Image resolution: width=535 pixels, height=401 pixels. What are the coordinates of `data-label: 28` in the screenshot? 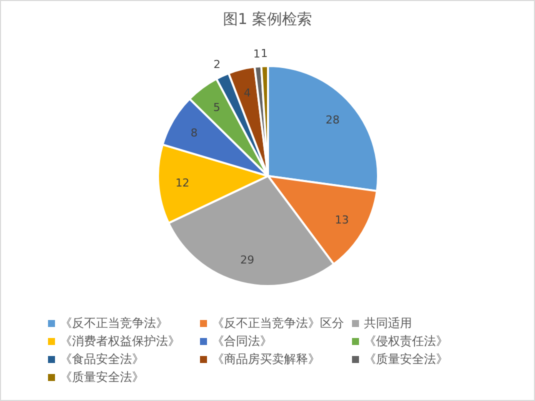 It's located at (333, 120).